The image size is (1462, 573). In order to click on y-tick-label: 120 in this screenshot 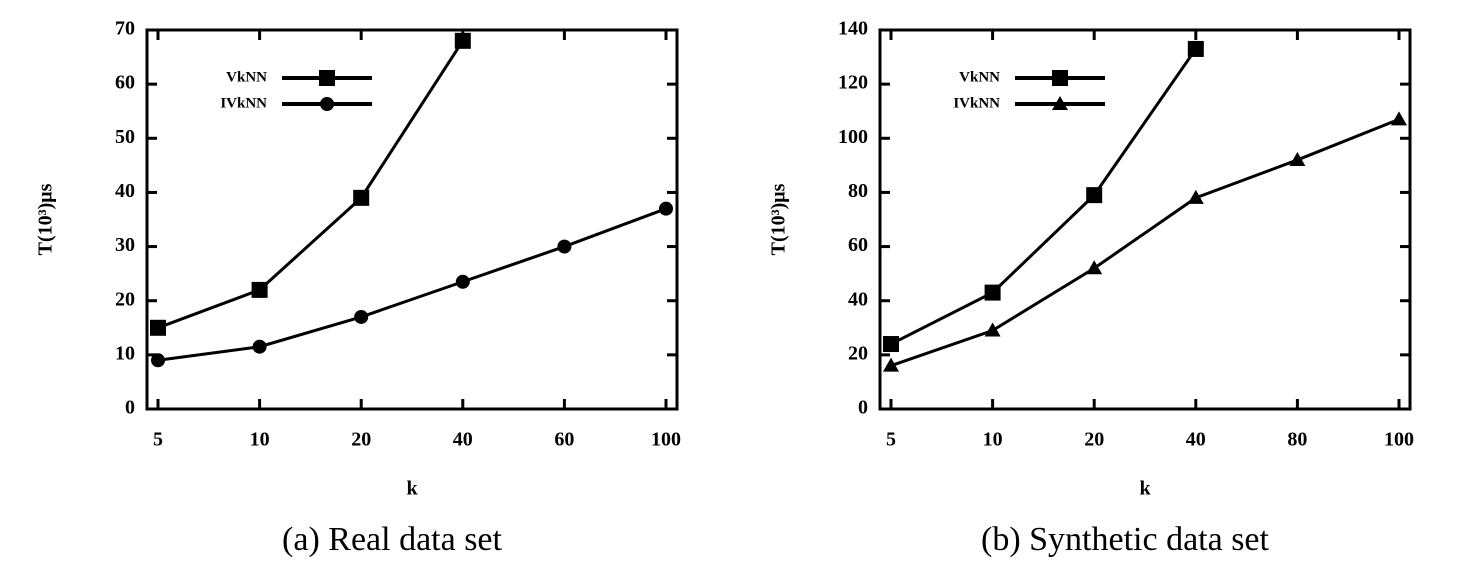, I will do `click(853, 83)`.